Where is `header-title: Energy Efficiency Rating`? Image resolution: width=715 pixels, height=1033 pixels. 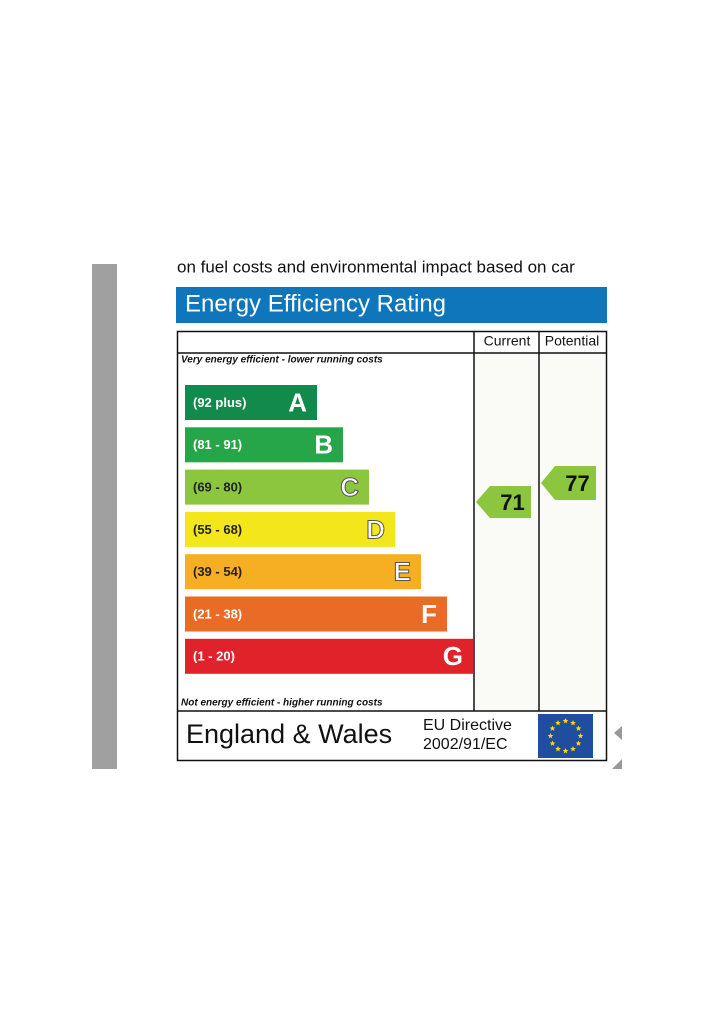 header-title: Energy Efficiency Rating is located at coordinates (315, 303).